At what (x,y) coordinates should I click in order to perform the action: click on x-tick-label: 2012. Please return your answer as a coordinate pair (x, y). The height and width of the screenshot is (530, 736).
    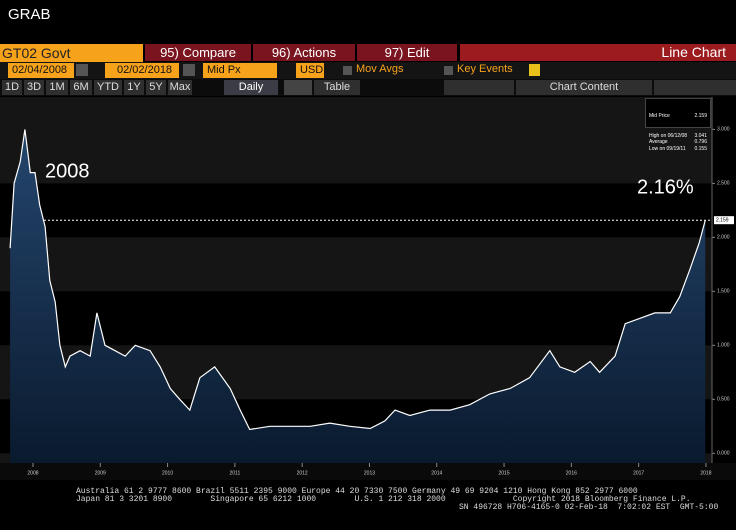
    Looking at the image, I should click on (302, 473).